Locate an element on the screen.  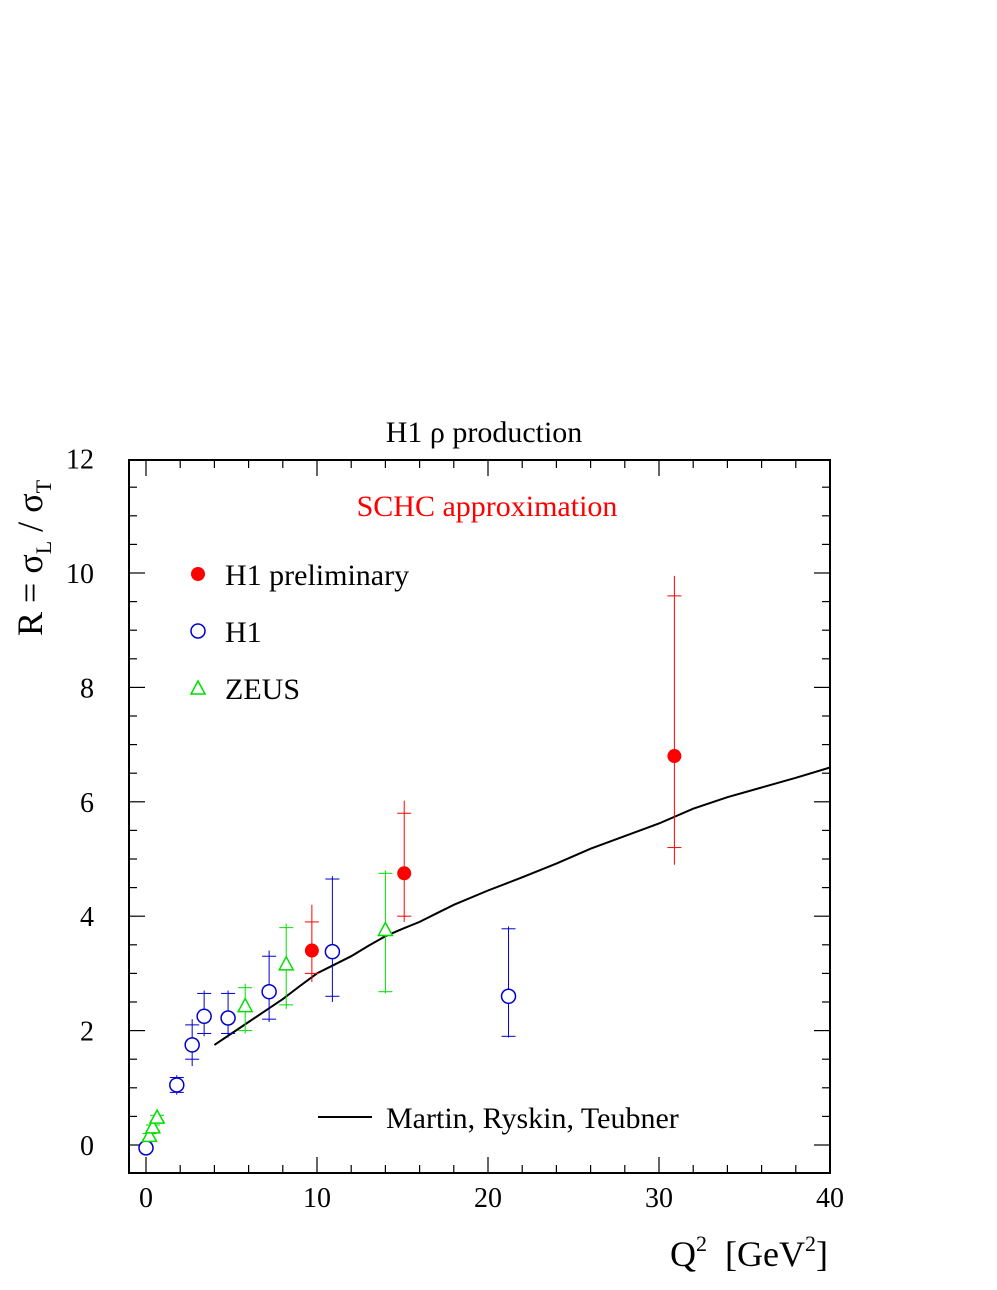
x-axis-label: Q2 [GeV2] is located at coordinates (749, 1252).